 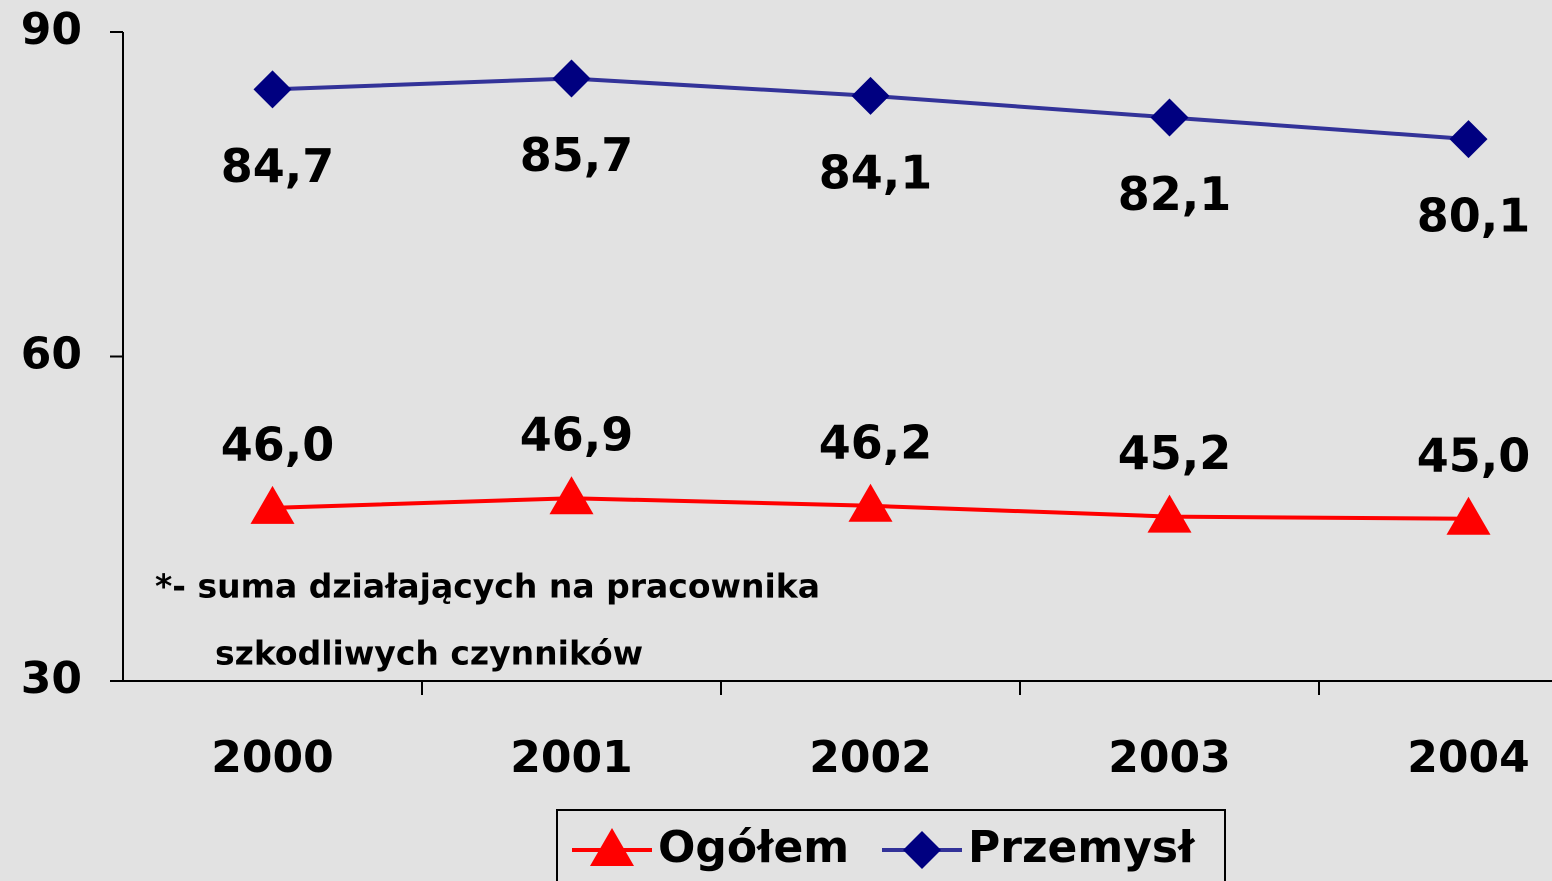 What do you see at coordinates (51, 678) in the screenshot?
I see `y-tick-label: 30` at bounding box center [51, 678].